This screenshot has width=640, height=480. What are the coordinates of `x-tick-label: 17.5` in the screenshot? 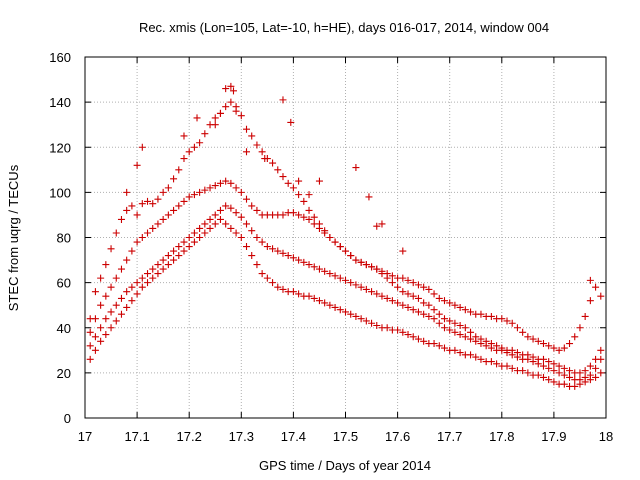 It's located at (345, 436).